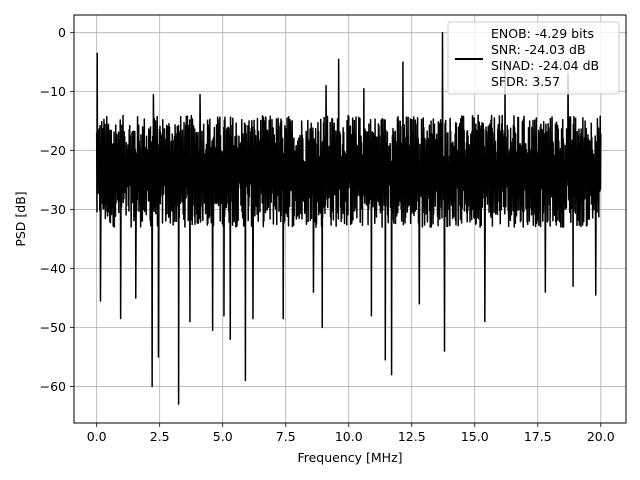 The width and height of the screenshot is (640, 480). I want to click on x-tick-label-3: 7.5, so click(286, 436).